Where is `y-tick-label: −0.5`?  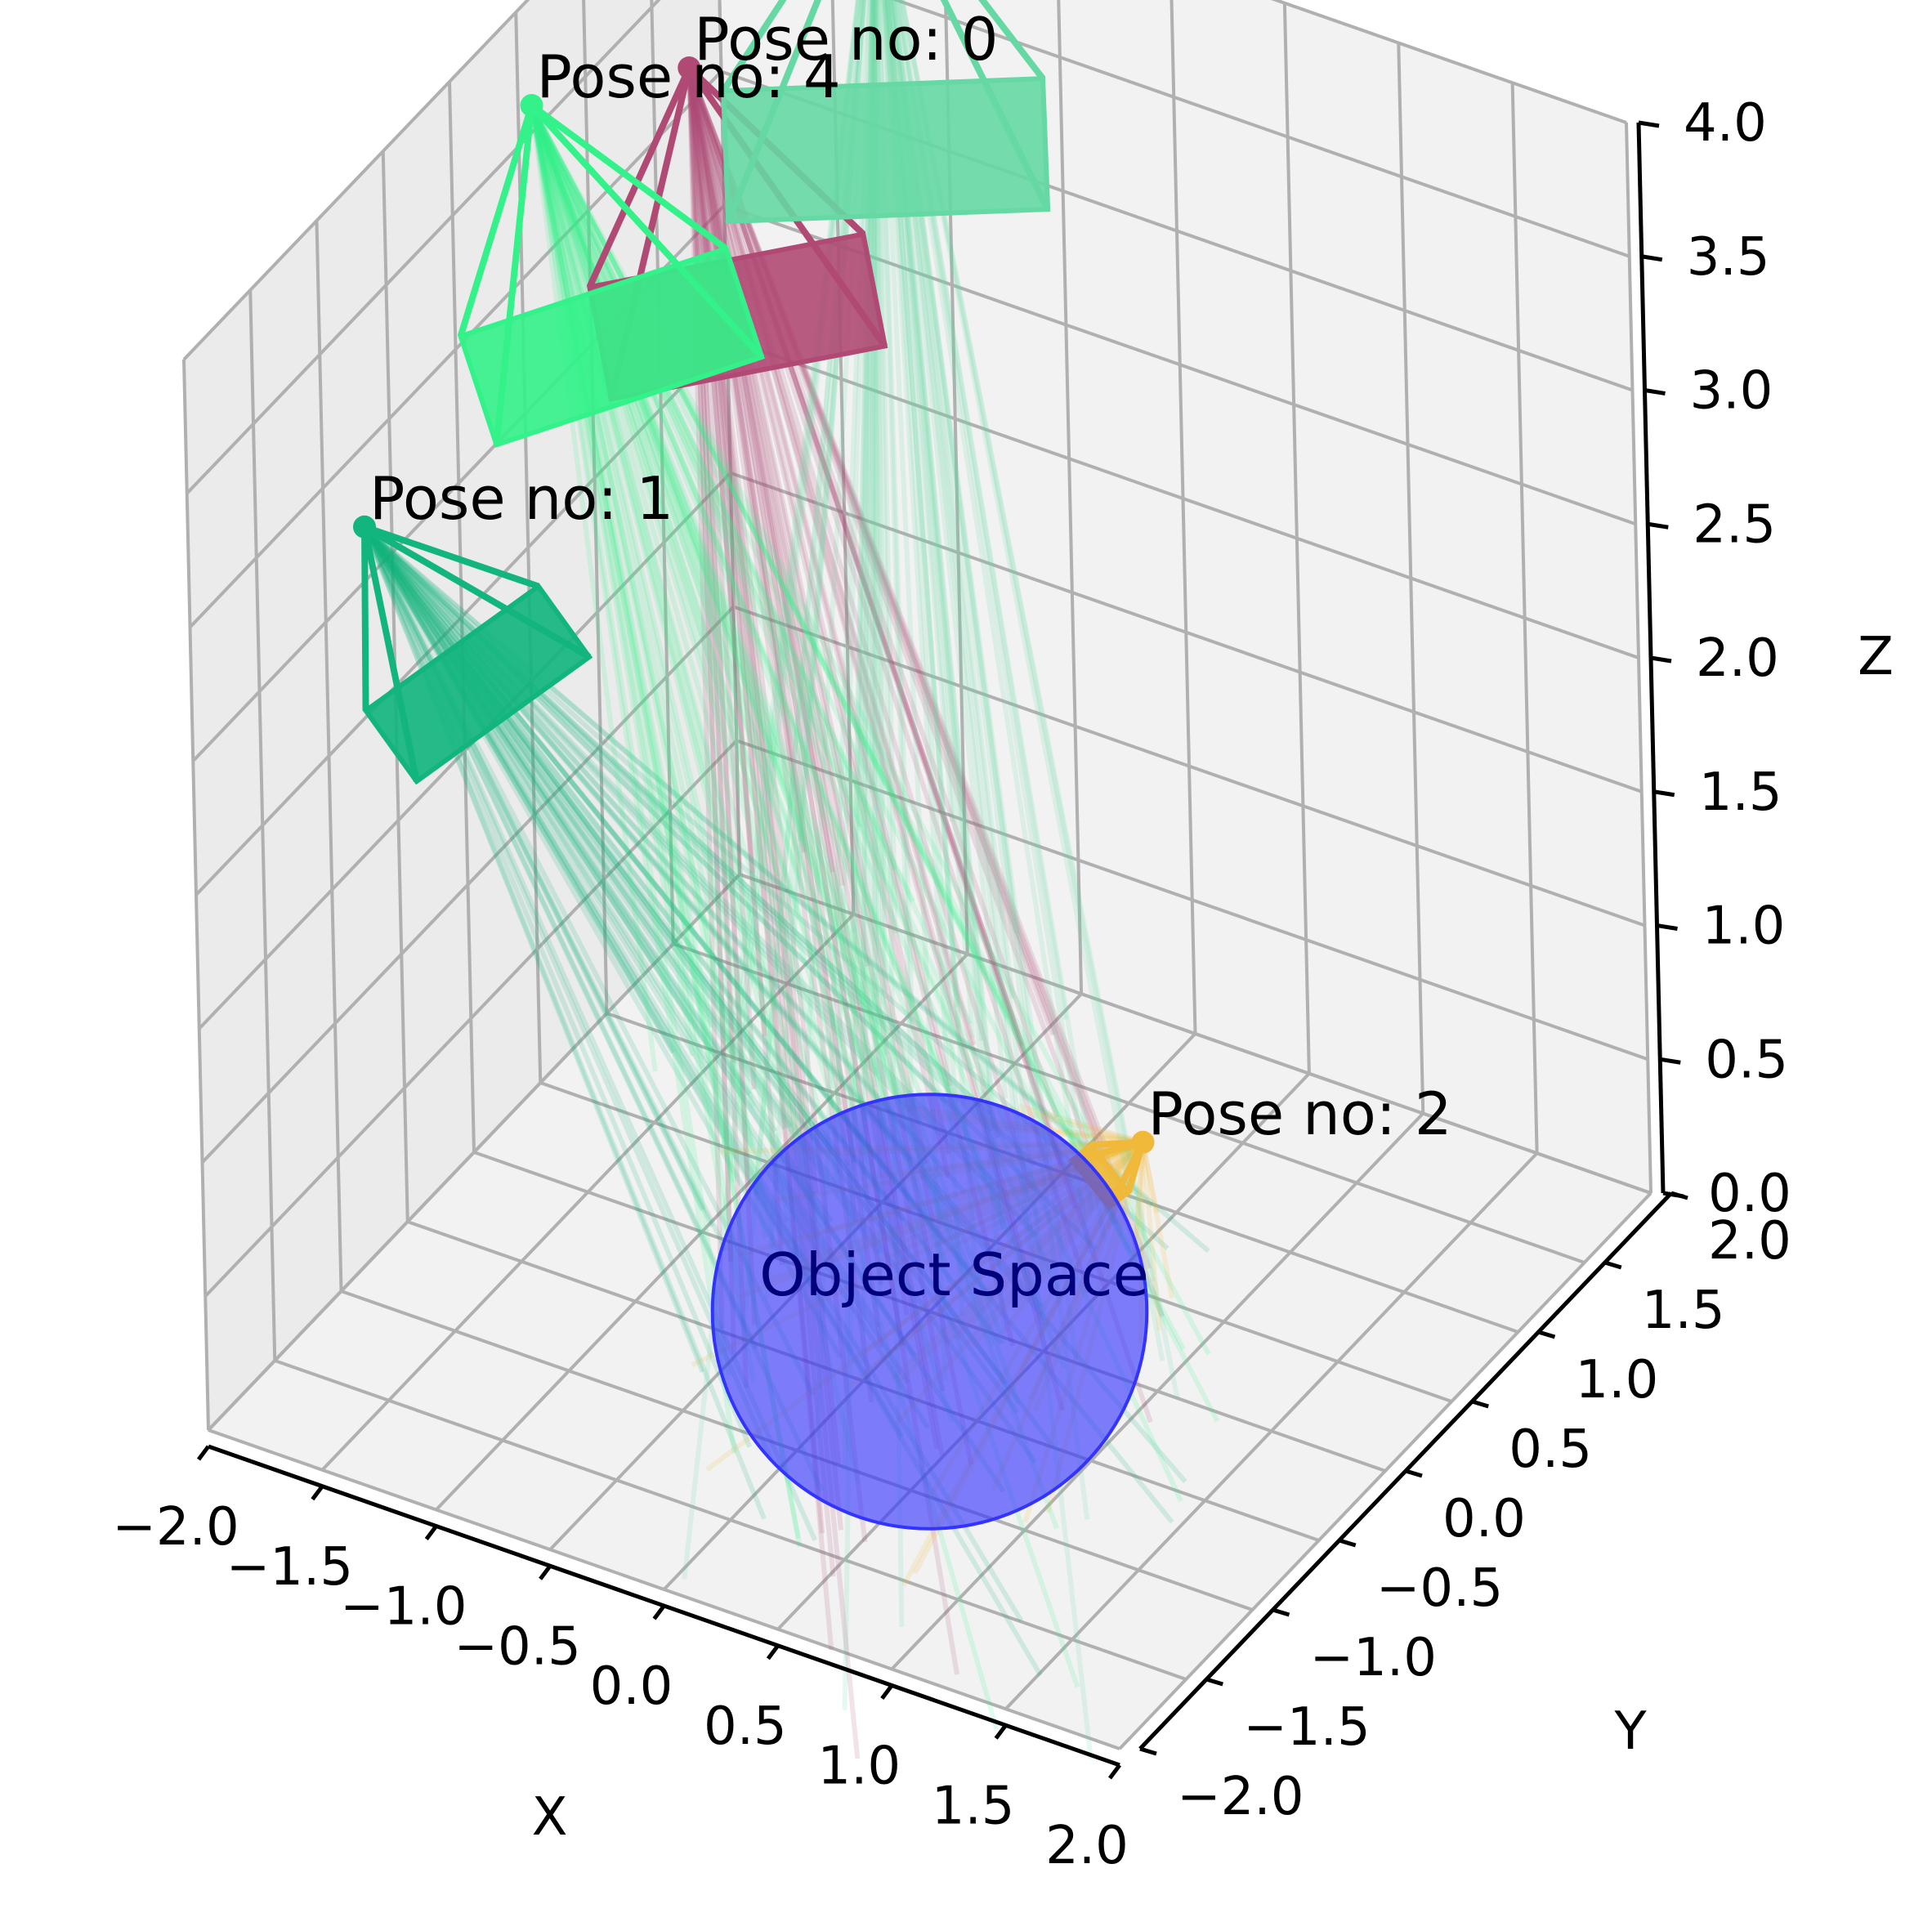
y-tick-label: −0.5 is located at coordinates (1439, 1588).